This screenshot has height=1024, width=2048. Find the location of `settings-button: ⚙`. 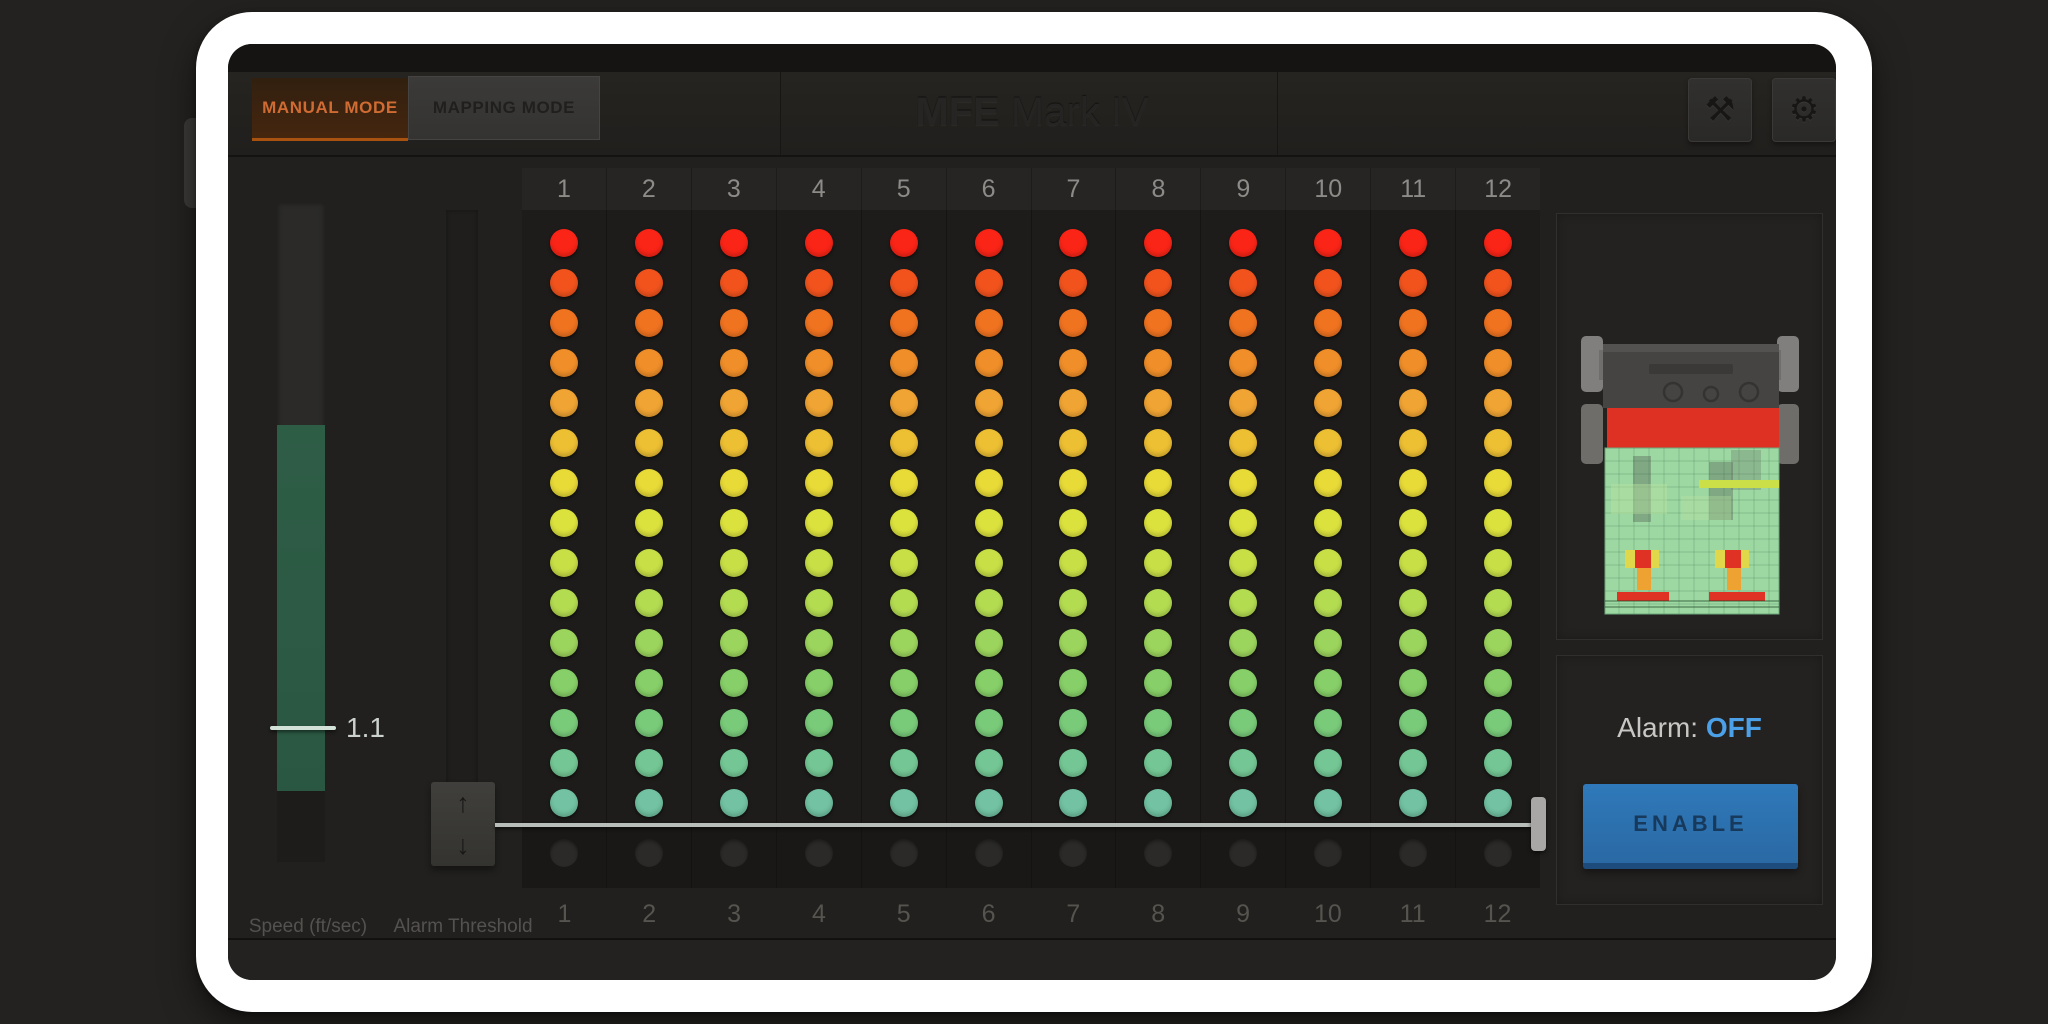

settings-button: ⚙ is located at coordinates (1804, 110).